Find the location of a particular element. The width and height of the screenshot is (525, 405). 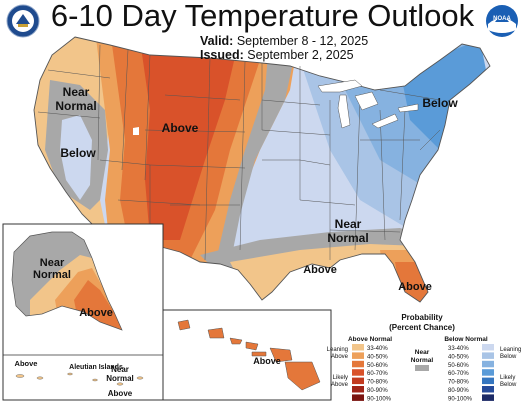

legend-subtitle: (Percent Chance) is located at coordinates (422, 327).